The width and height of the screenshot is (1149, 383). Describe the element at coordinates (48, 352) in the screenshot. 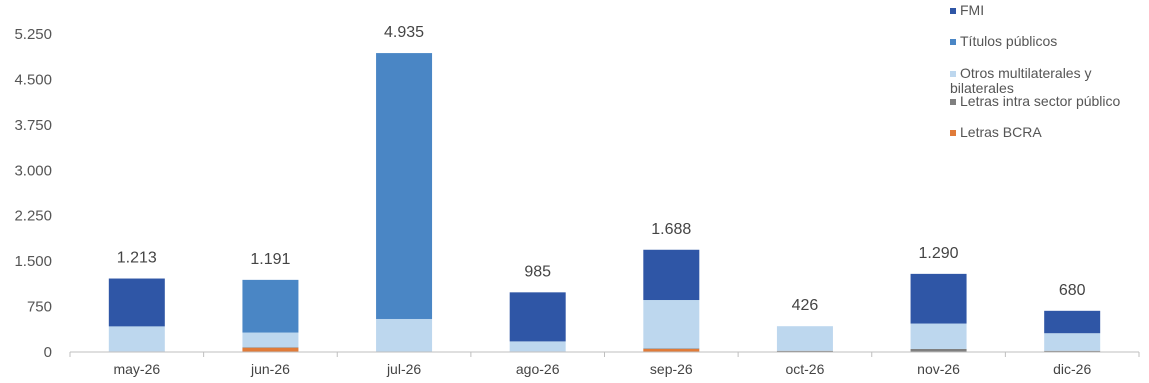

I see `y-tick-label: 0` at that location.